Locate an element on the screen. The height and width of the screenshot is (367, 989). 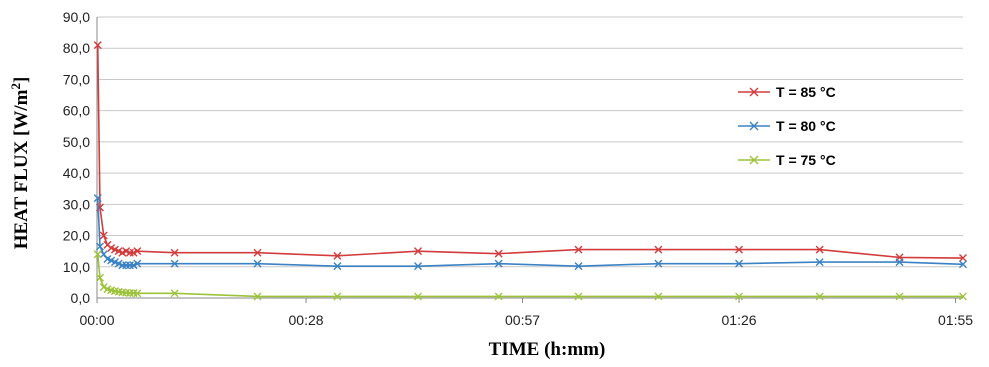
y-tick-label: 30,0 is located at coordinates (76, 204).